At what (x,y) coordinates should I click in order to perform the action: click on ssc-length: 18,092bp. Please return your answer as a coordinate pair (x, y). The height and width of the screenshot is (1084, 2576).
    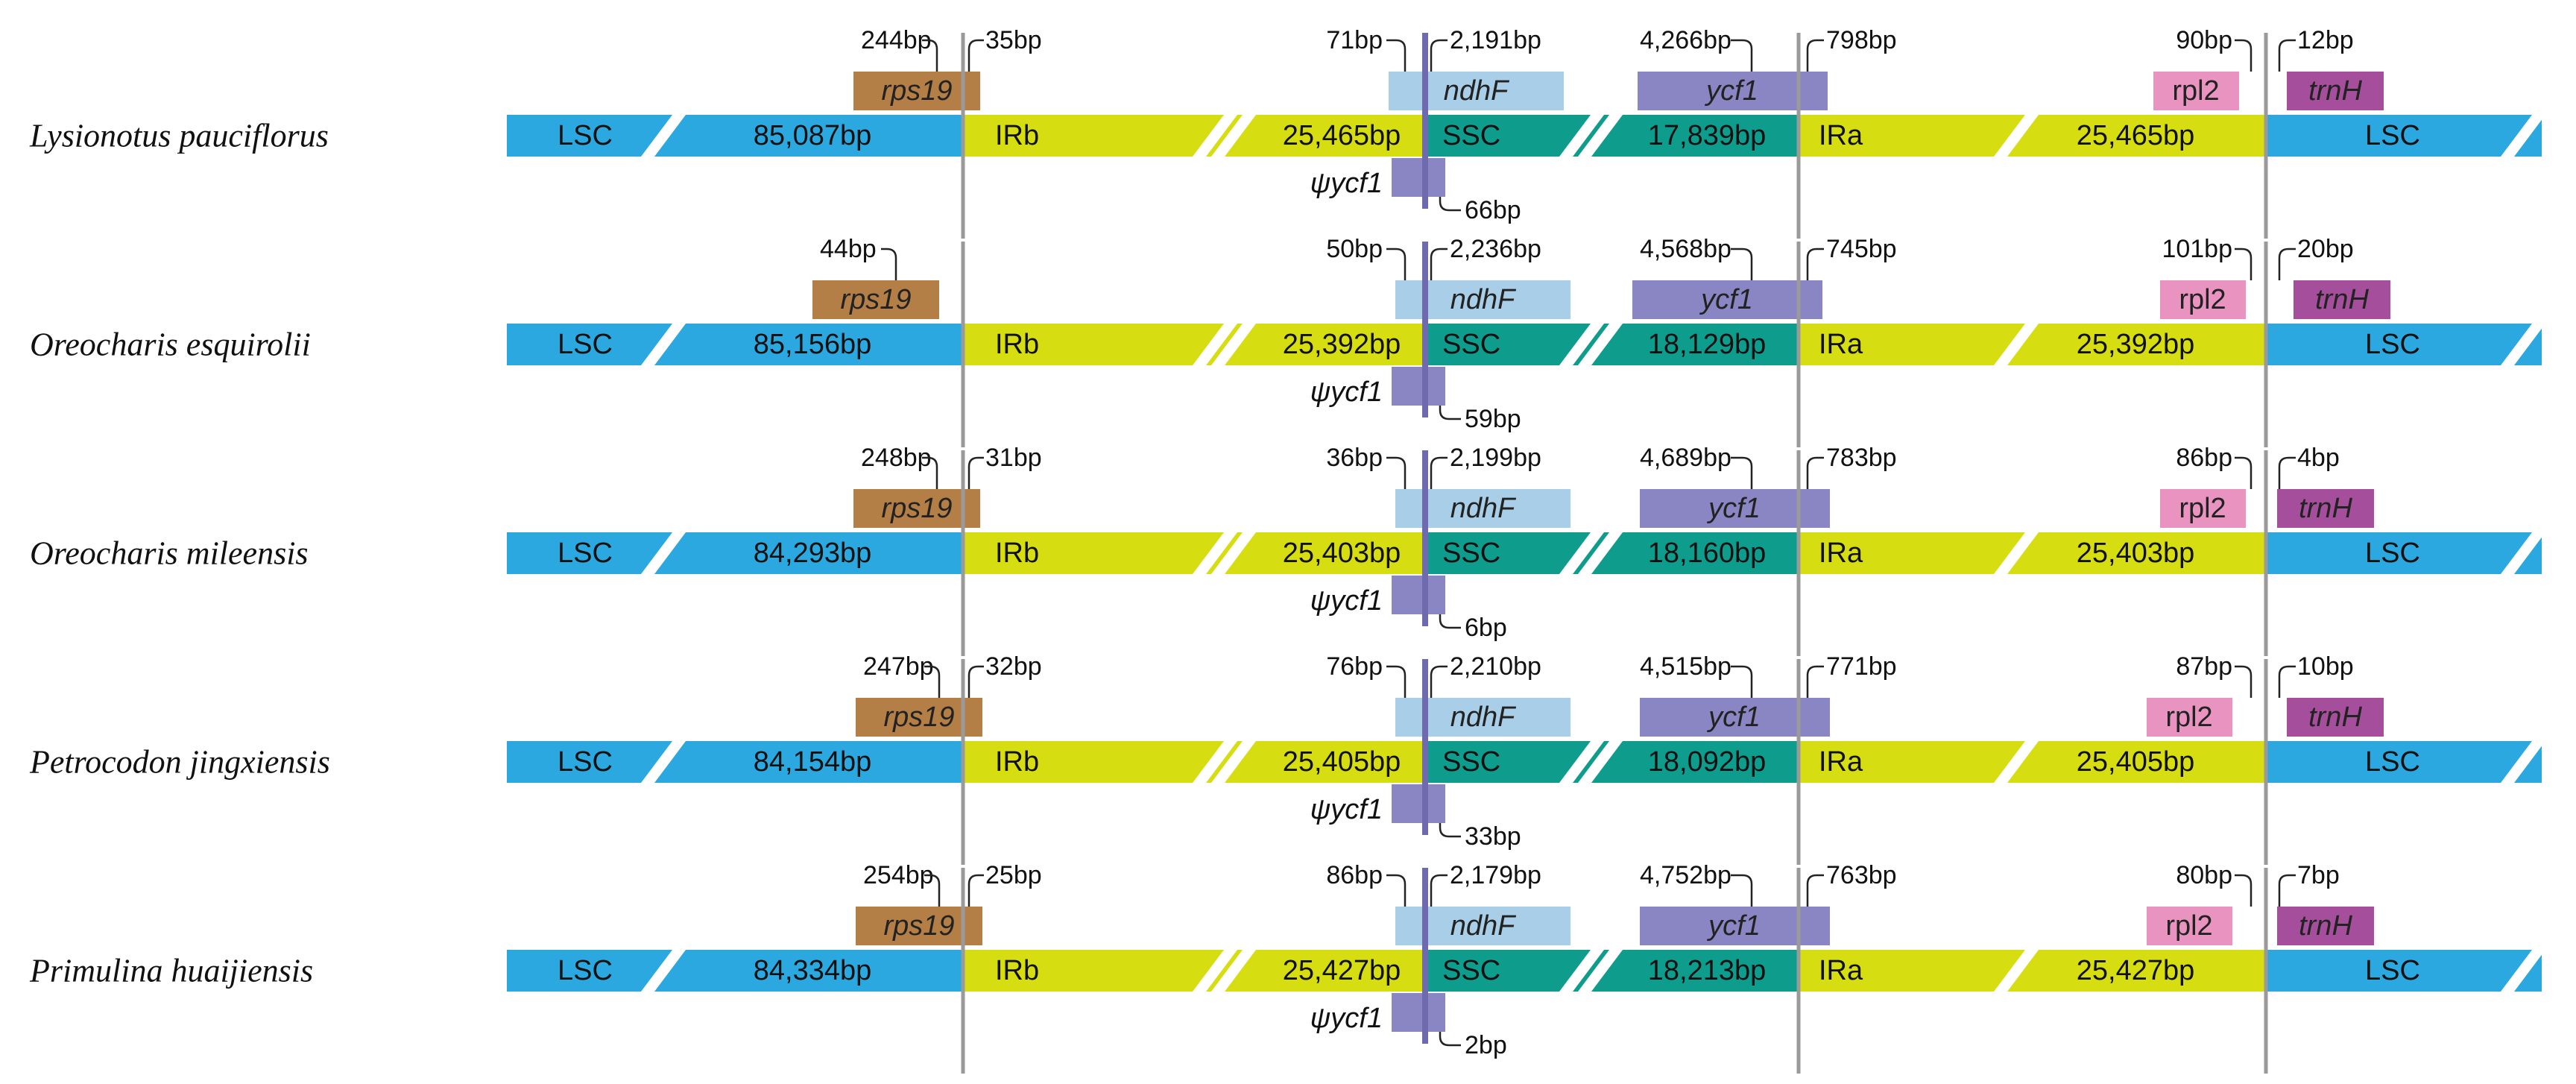
    Looking at the image, I should click on (1707, 762).